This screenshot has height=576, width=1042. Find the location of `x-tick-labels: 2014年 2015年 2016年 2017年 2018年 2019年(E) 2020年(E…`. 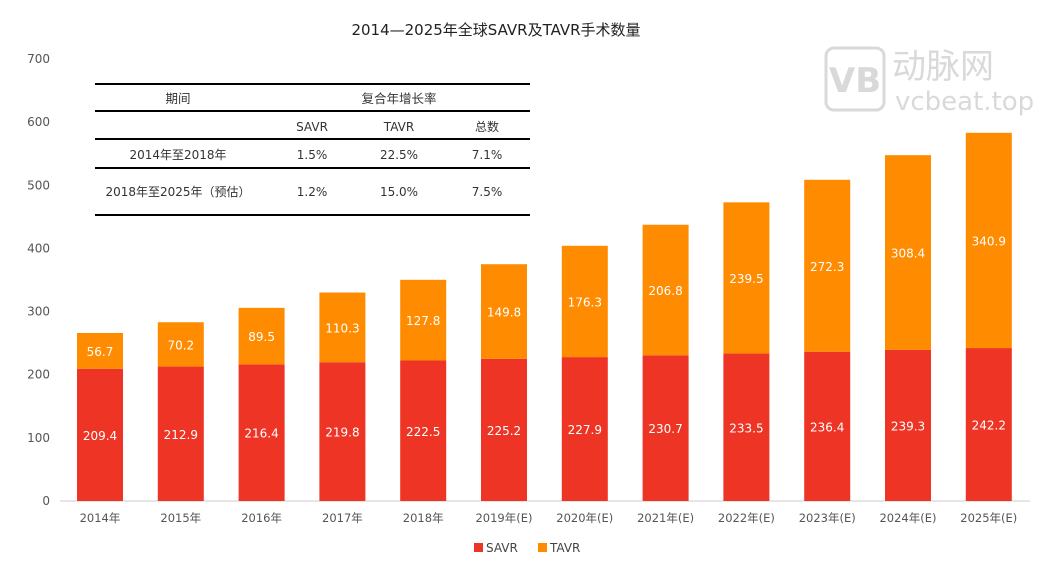

x-tick-labels: 2014年 2015年 2016年 2017年 2018年 2019年(E) 2020年(E… is located at coordinates (549, 518).